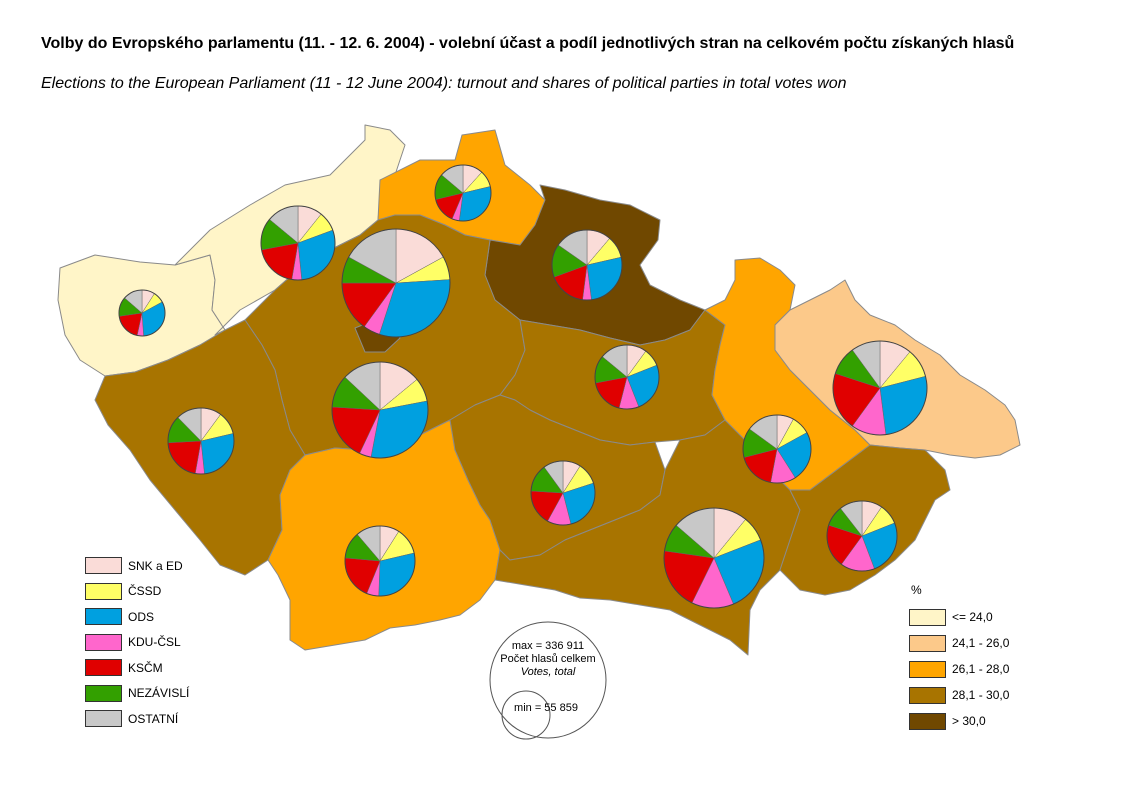  Describe the element at coordinates (154, 642) in the screenshot. I see `legend-label: KDU-ČSL` at that location.